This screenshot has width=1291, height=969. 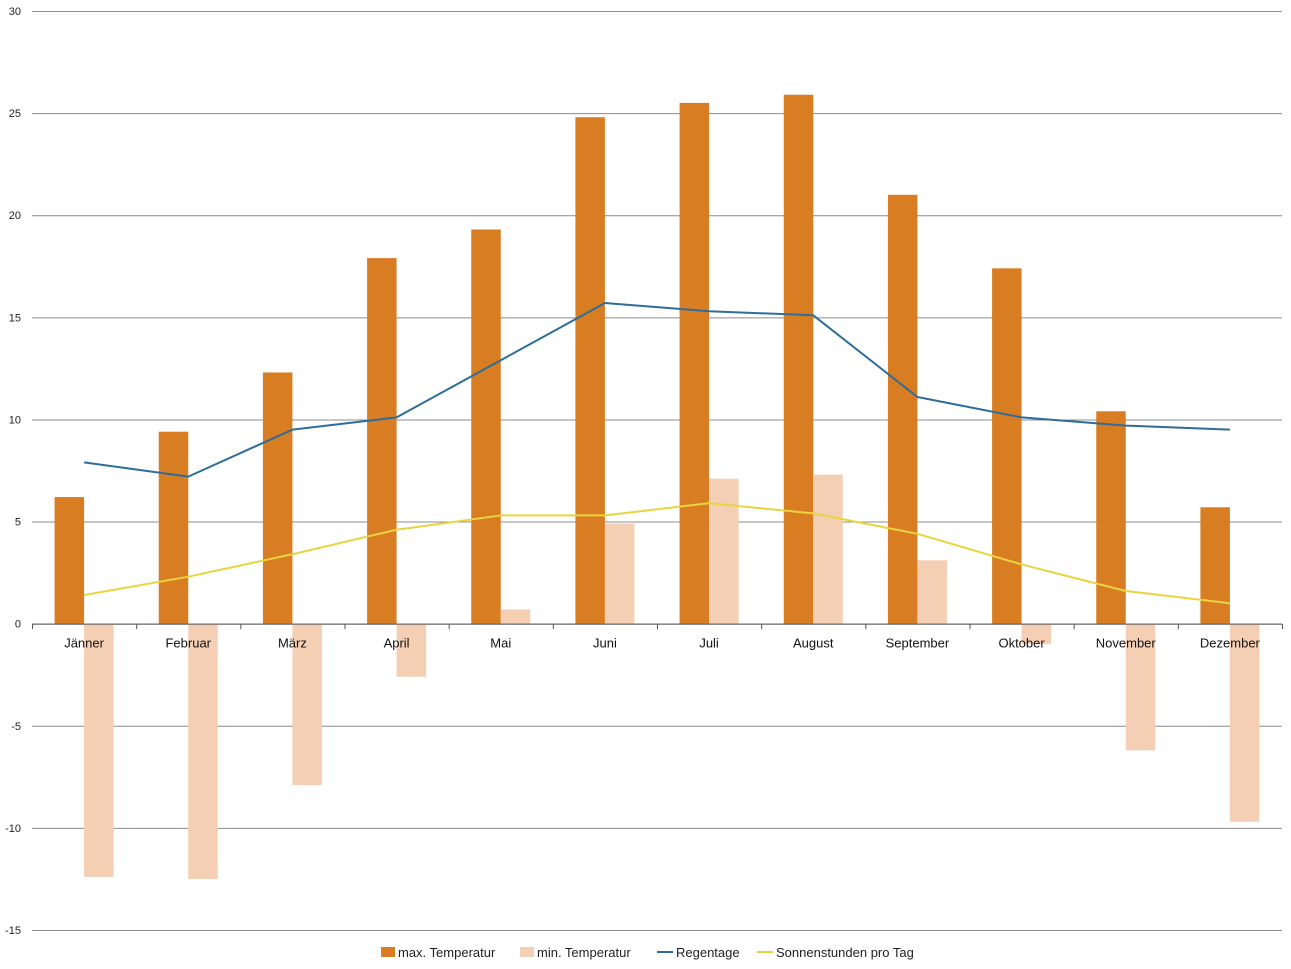 What do you see at coordinates (15, 12) in the screenshot?
I see `y-tick-label: 30` at bounding box center [15, 12].